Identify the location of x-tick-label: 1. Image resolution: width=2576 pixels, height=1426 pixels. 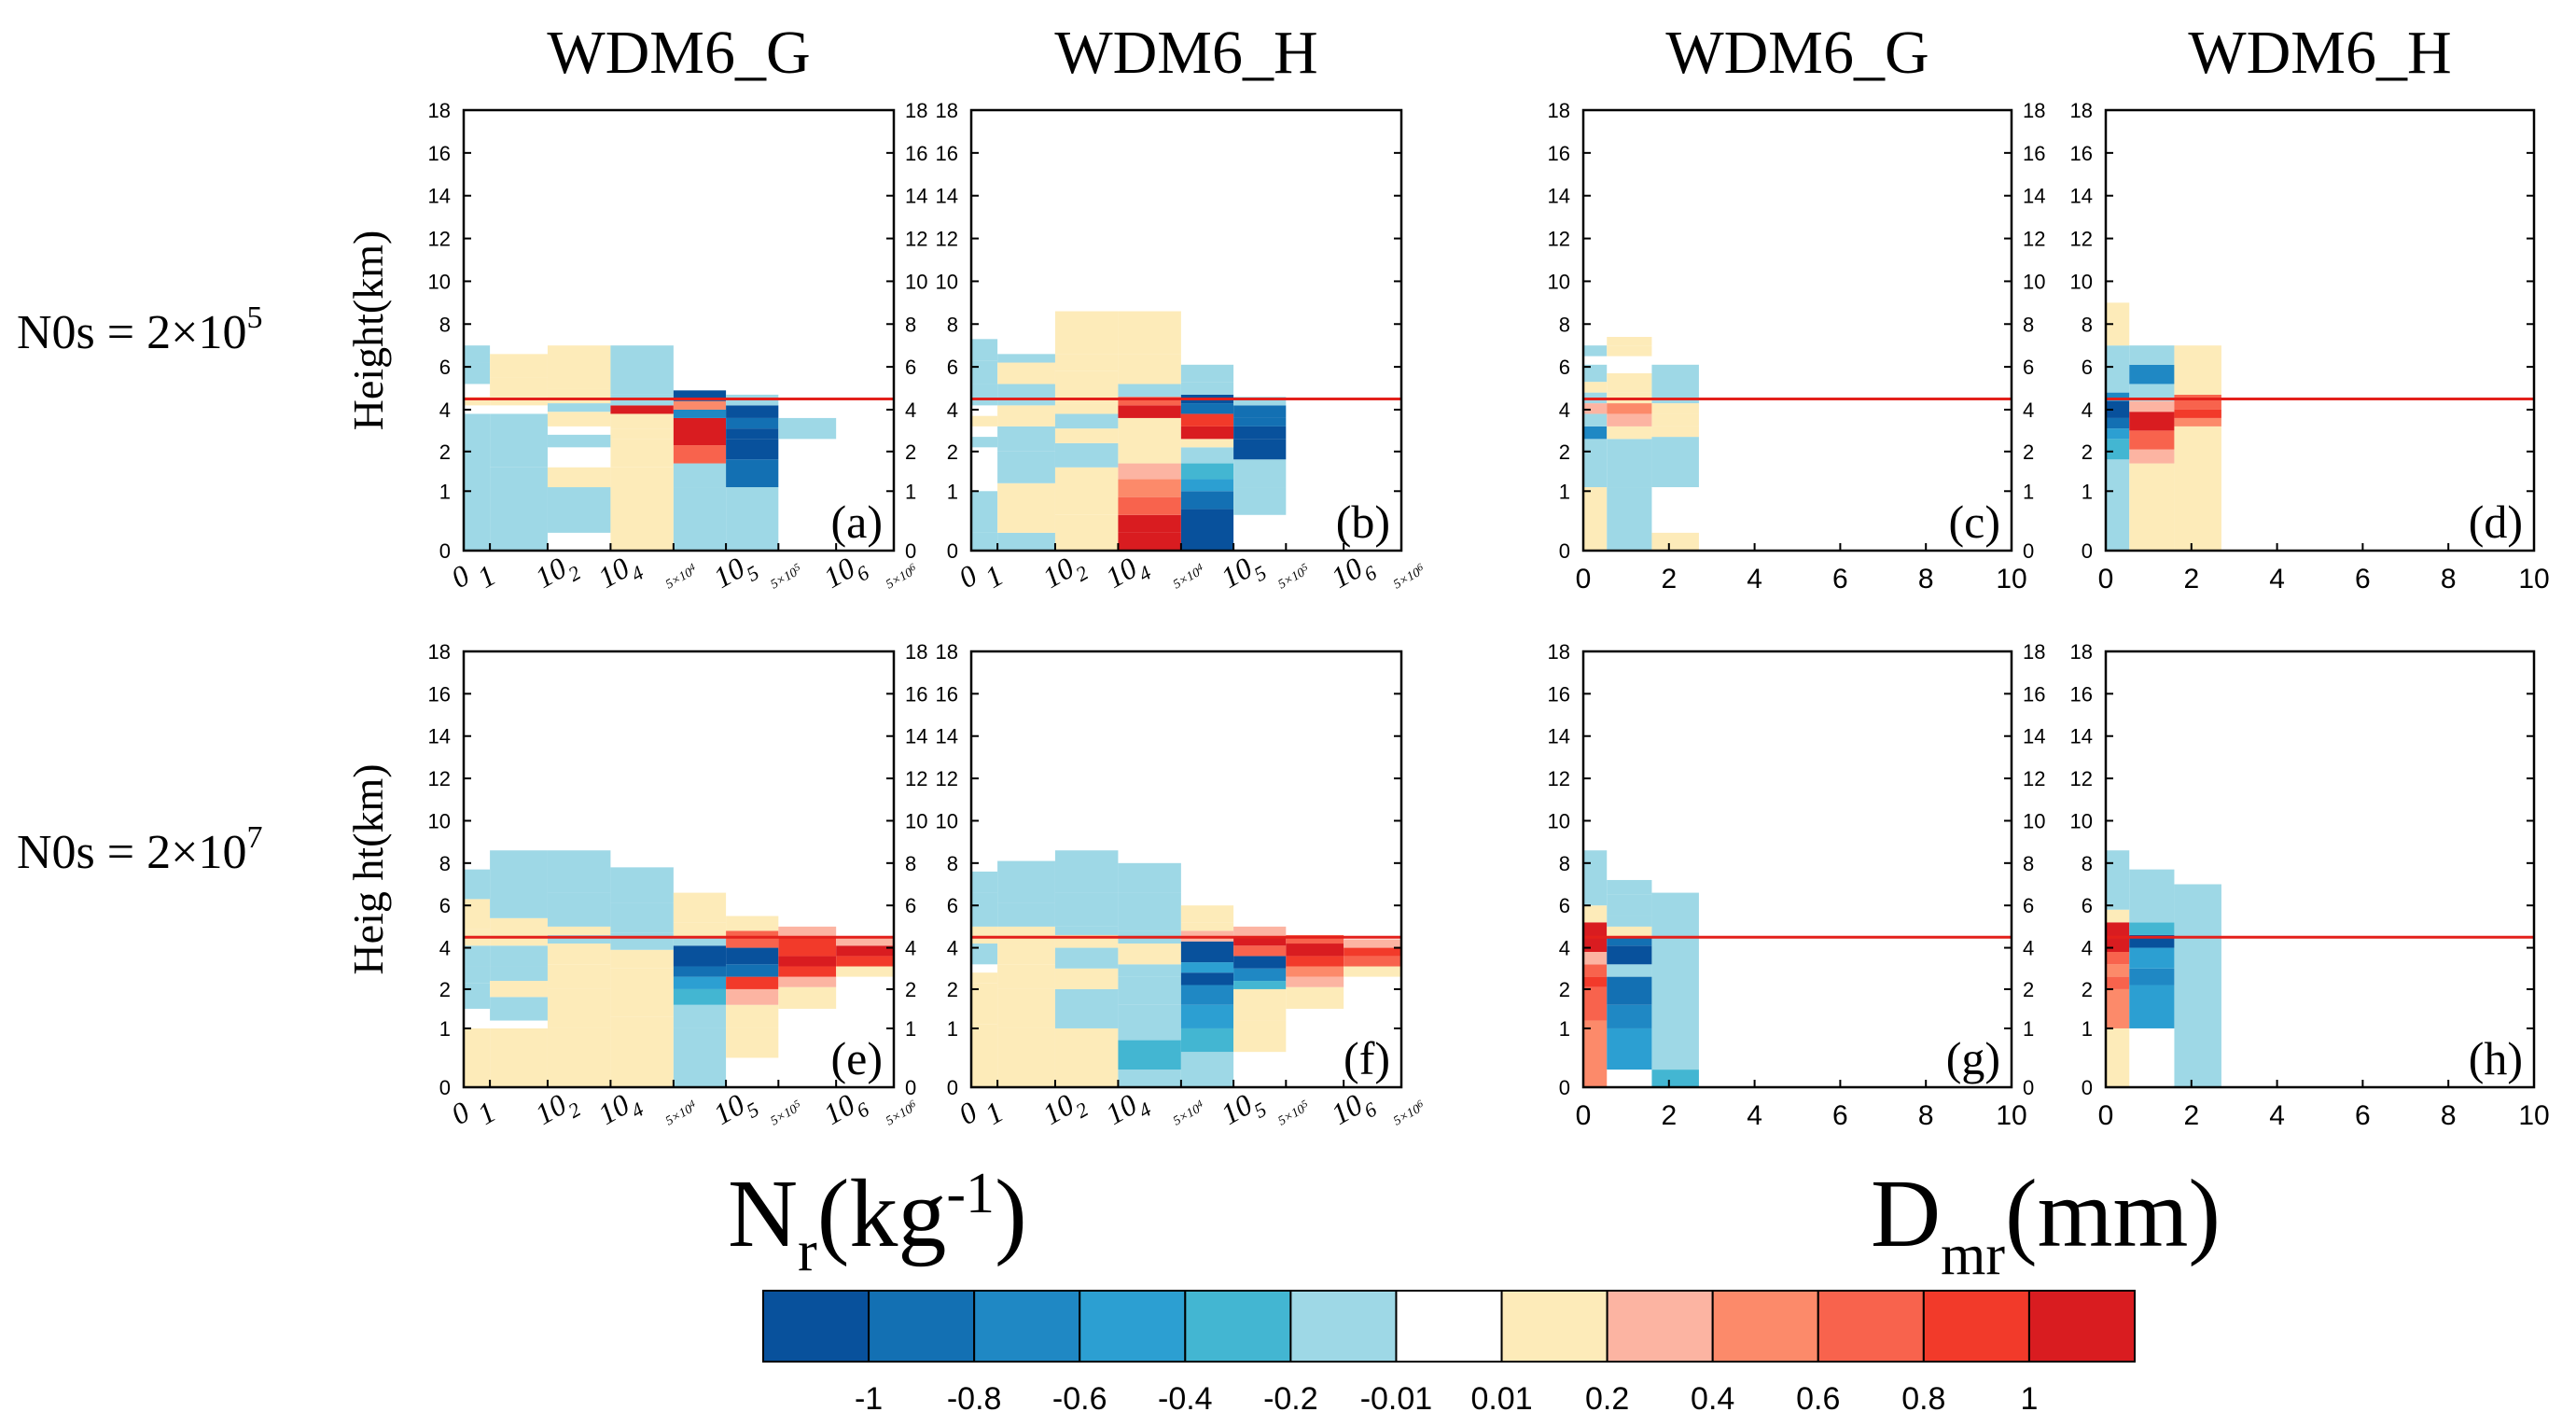
(486, 576).